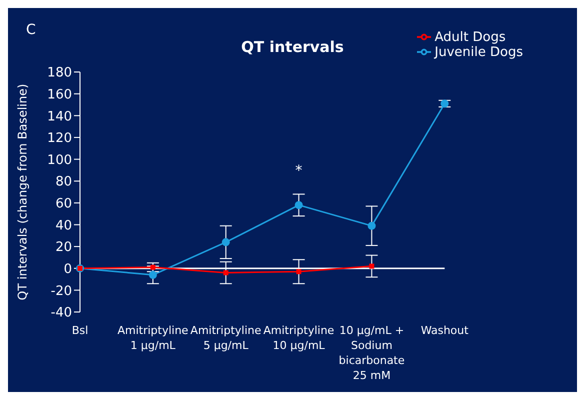 The height and width of the screenshot is (400, 585). Describe the element at coordinates (470, 37) in the screenshot. I see `legend-label: Adult Dogs` at that location.